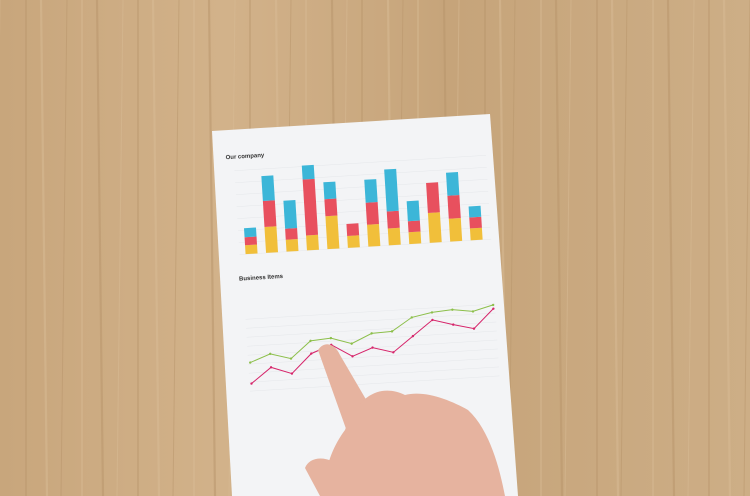  I want to click on hand, so click(405, 420).